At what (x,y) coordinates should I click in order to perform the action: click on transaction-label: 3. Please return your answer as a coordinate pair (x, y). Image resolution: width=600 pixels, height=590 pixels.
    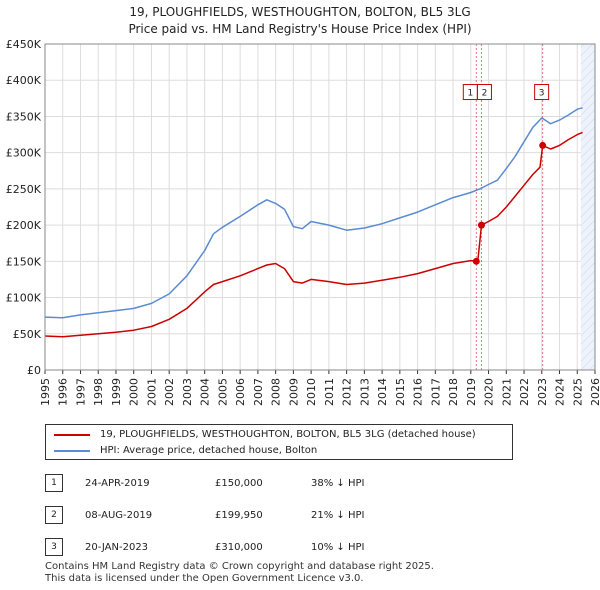
    Looking at the image, I should click on (542, 94).